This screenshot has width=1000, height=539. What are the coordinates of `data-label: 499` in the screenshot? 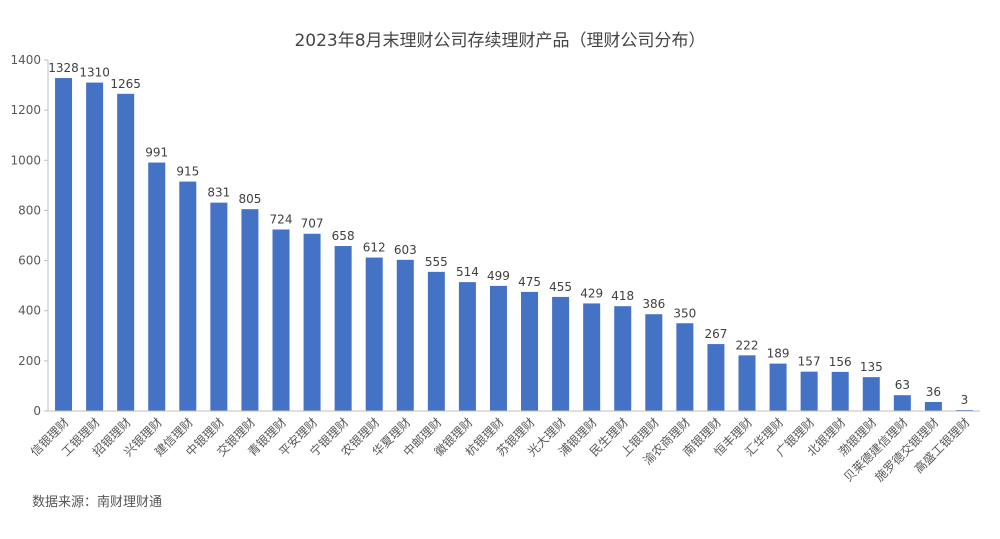 It's located at (498, 276).